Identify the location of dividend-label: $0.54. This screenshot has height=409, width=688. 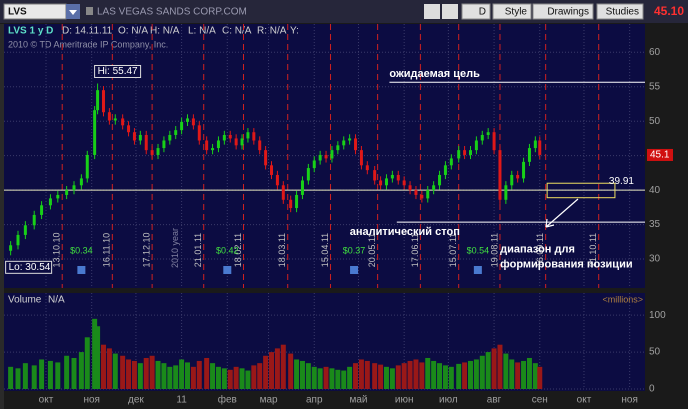
(478, 250).